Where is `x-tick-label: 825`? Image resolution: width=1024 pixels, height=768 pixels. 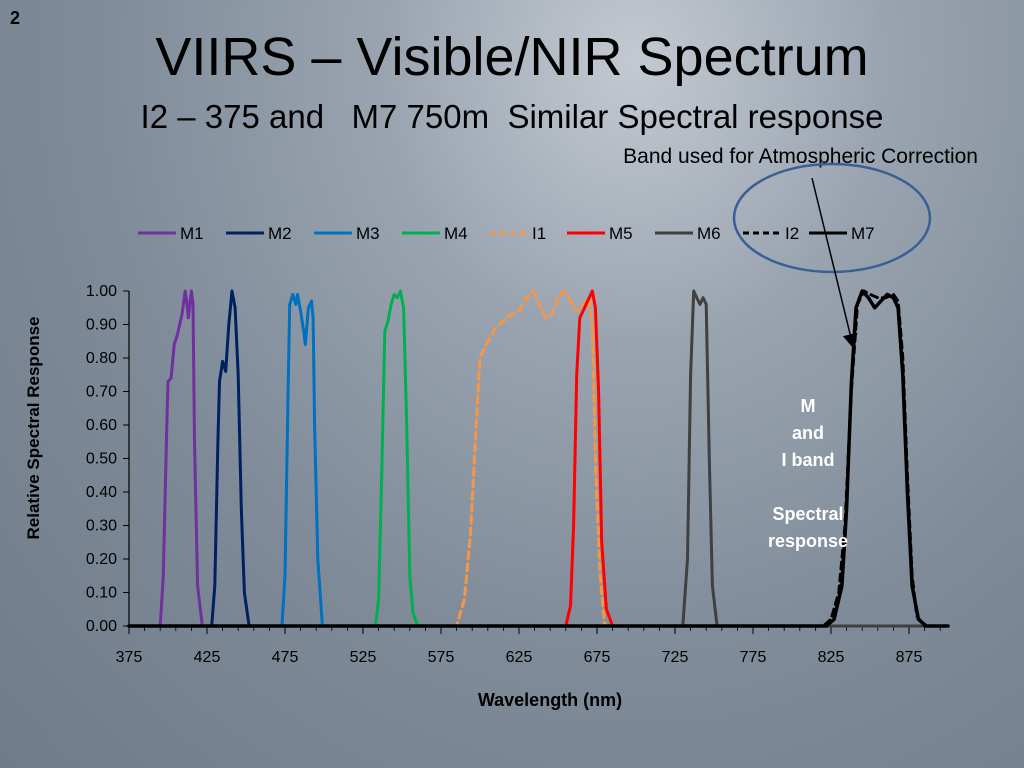
x-tick-label: 825 is located at coordinates (831, 657).